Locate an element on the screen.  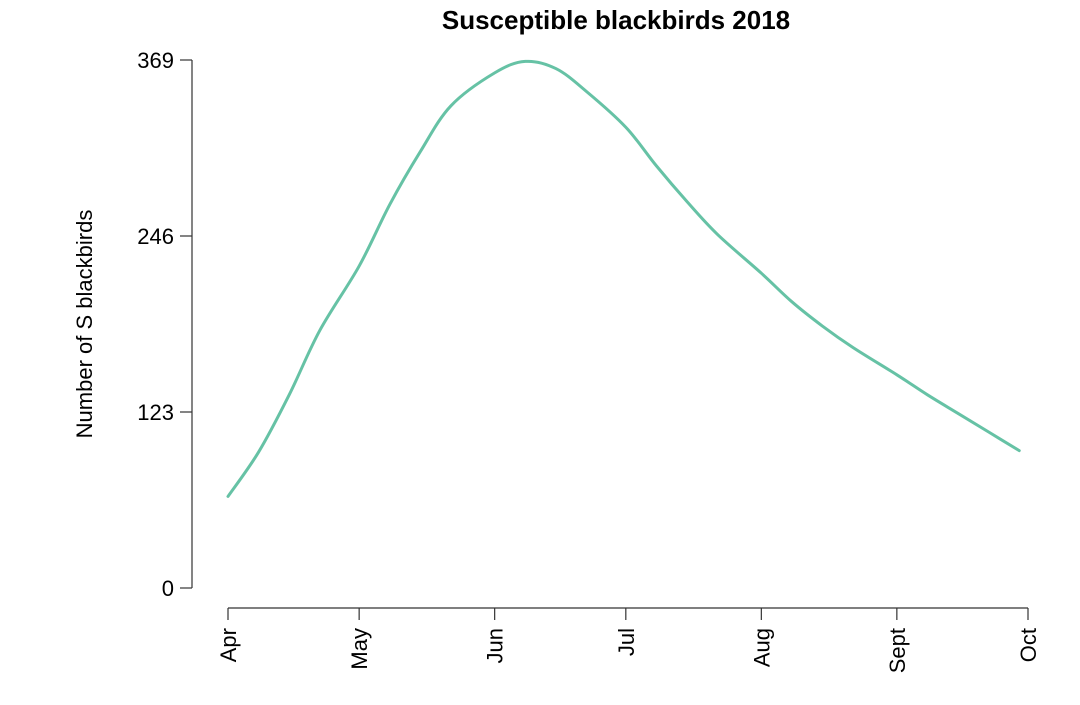
x-tick-label: Apr is located at coordinates (228, 645).